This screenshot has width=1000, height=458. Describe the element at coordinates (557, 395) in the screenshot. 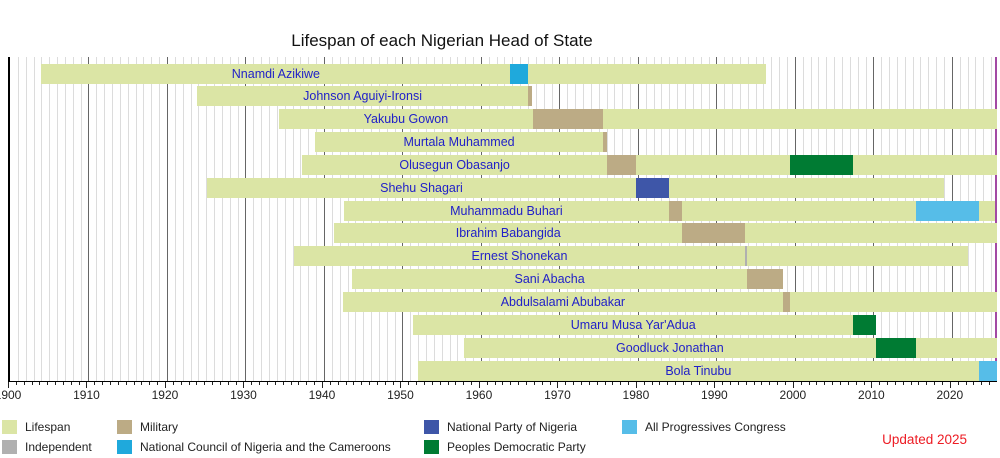

I see `axis-tick-label: 1970` at that location.